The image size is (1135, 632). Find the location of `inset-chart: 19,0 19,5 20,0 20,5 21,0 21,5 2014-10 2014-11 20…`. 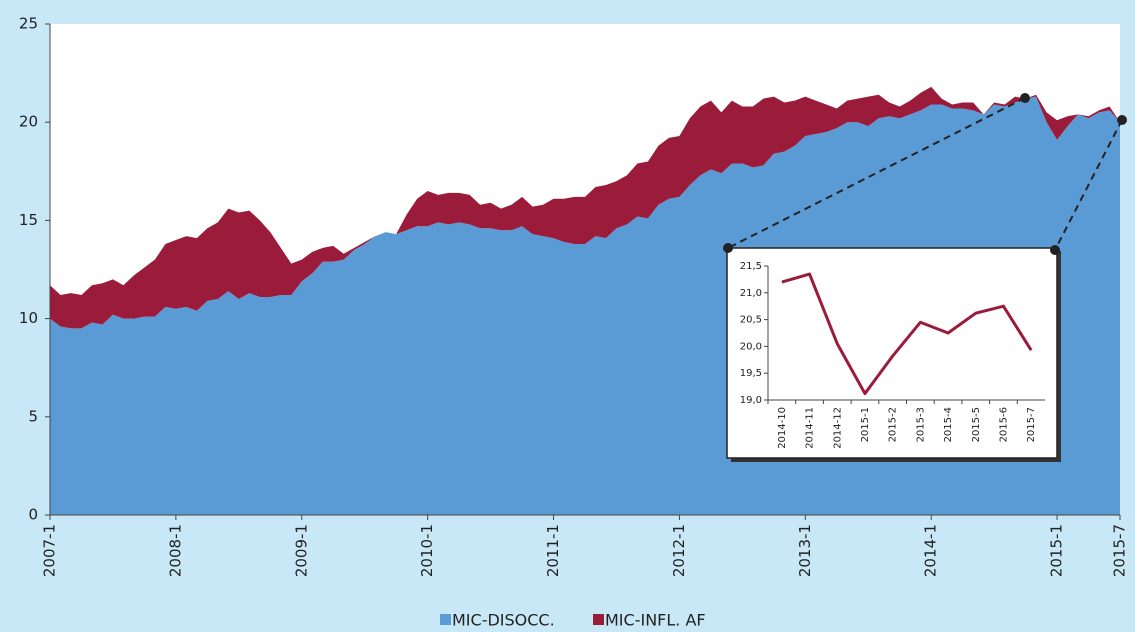

inset-chart: 19,0 19,5 20,0 20,5 21,0 21,5 2014-10 2014-11 20… is located at coordinates (892, 355).